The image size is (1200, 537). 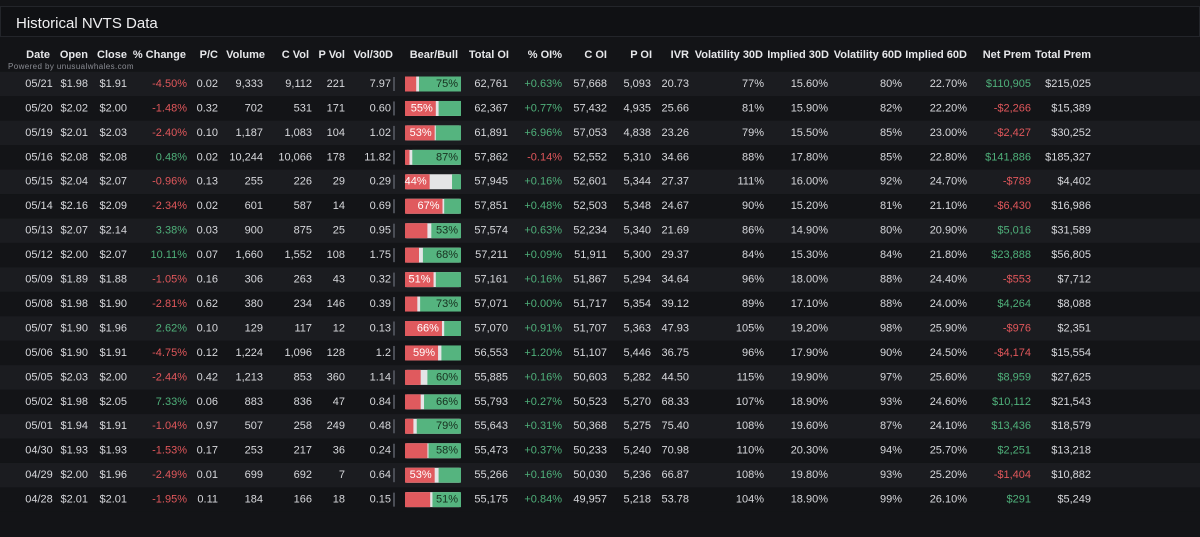 I want to click on cell-total-prem: $4,402, so click(x=1074, y=182).